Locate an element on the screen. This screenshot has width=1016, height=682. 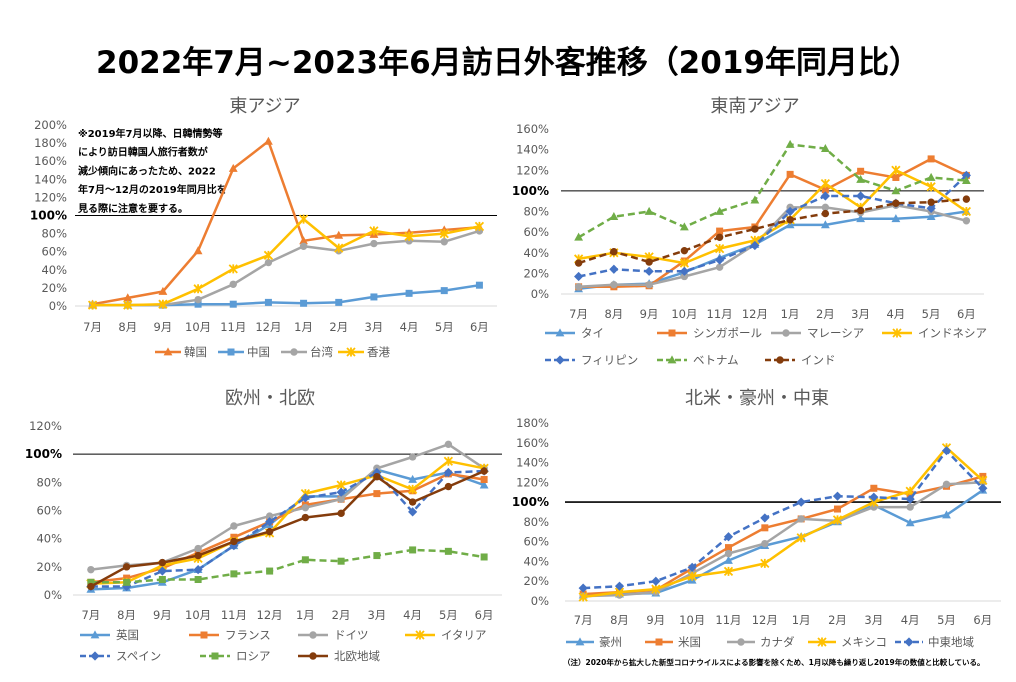
chart-4-y-tick-label-4: 60% is located at coordinates (536, 542).